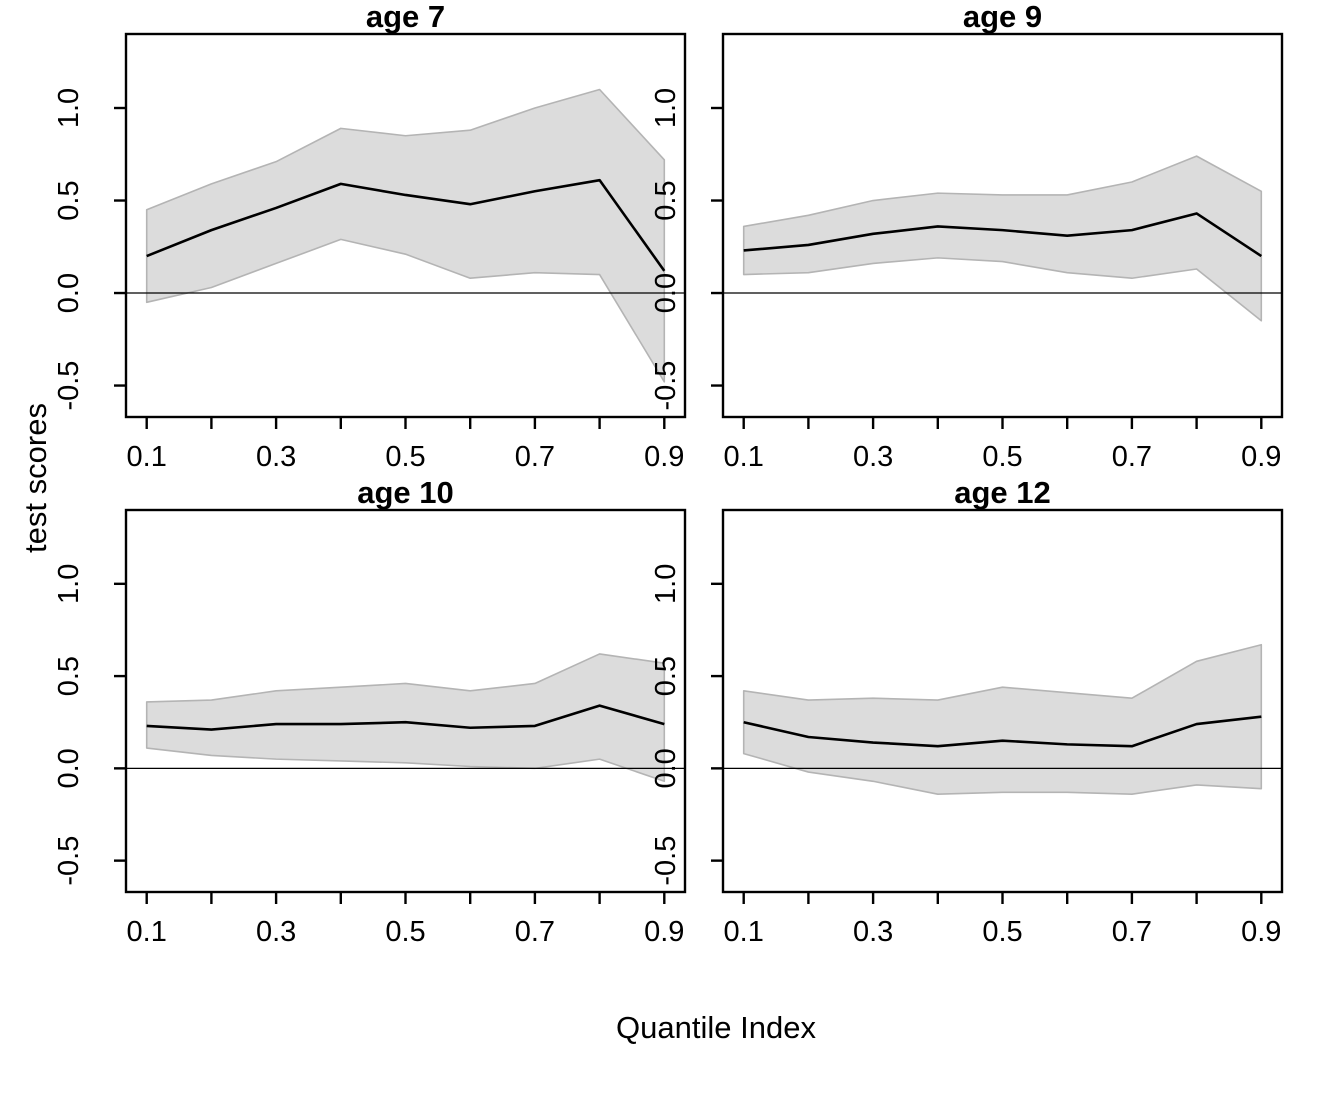 This screenshot has width=1319, height=1113. Describe the element at coordinates (1002, 492) in the screenshot. I see `panel-title: age 12` at that location.